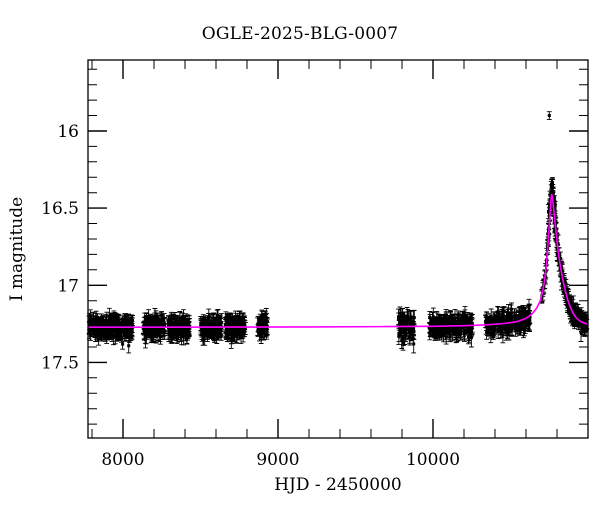 This screenshot has height=512, width=600. I want to click on chart-title: OGLE-2025-BLG-0007, so click(300, 34).